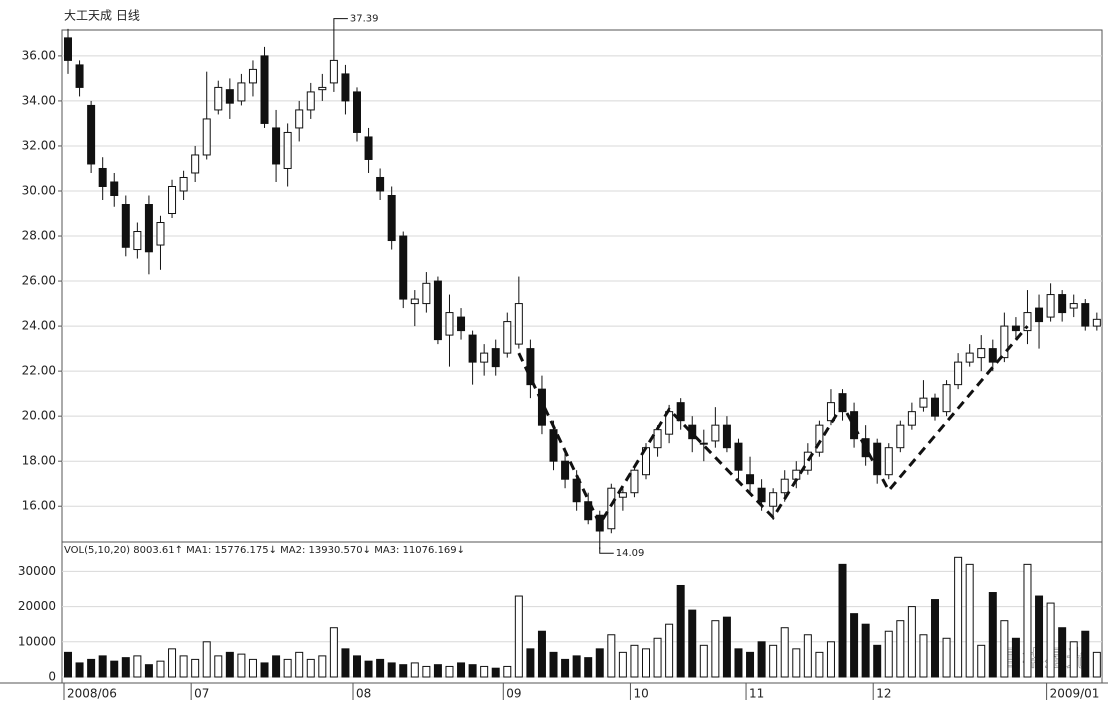 Image resolution: width=1108 pixels, height=706 pixels. I want to click on volume-tick-label: 20000, so click(37, 606).